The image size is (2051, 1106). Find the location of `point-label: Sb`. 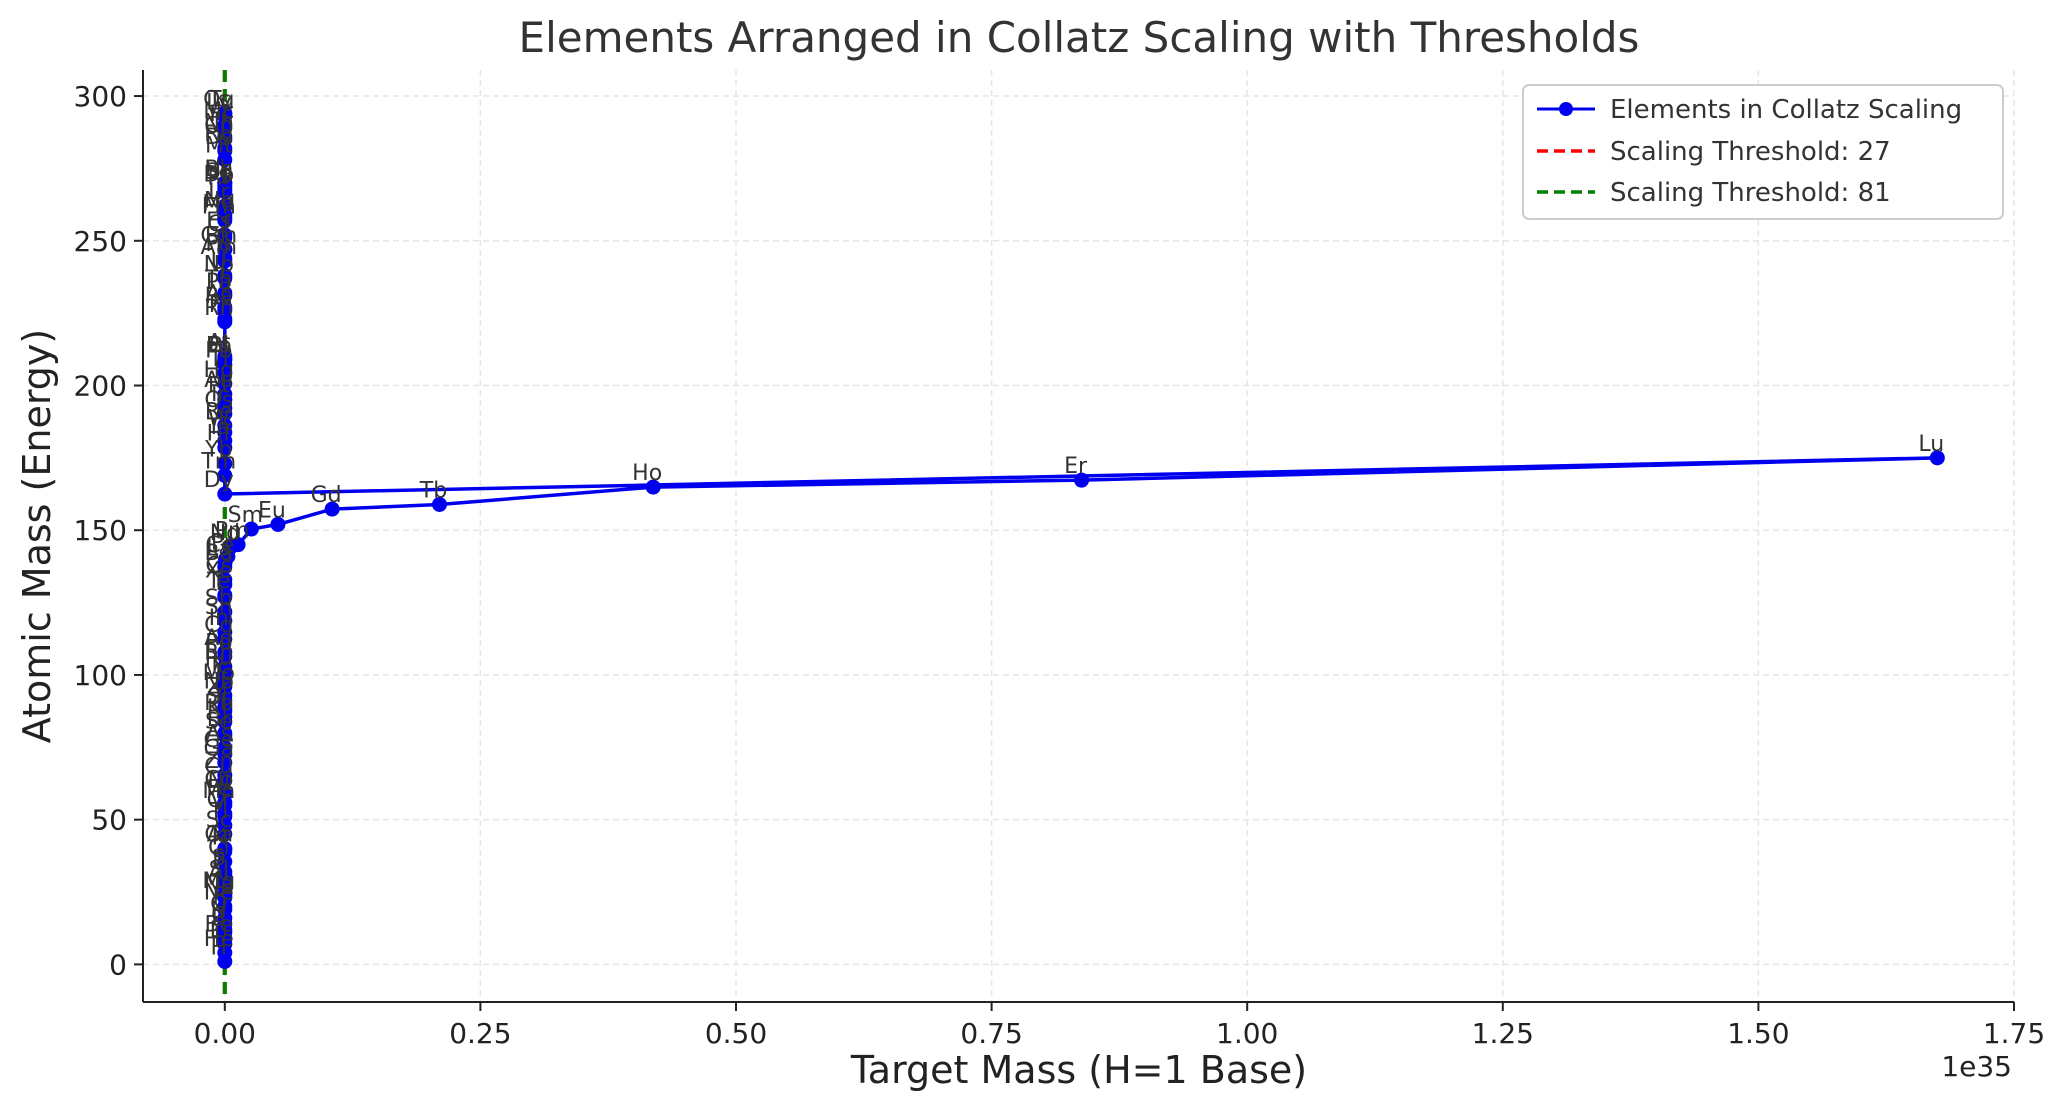

point-label: Sb is located at coordinates (219, 598).